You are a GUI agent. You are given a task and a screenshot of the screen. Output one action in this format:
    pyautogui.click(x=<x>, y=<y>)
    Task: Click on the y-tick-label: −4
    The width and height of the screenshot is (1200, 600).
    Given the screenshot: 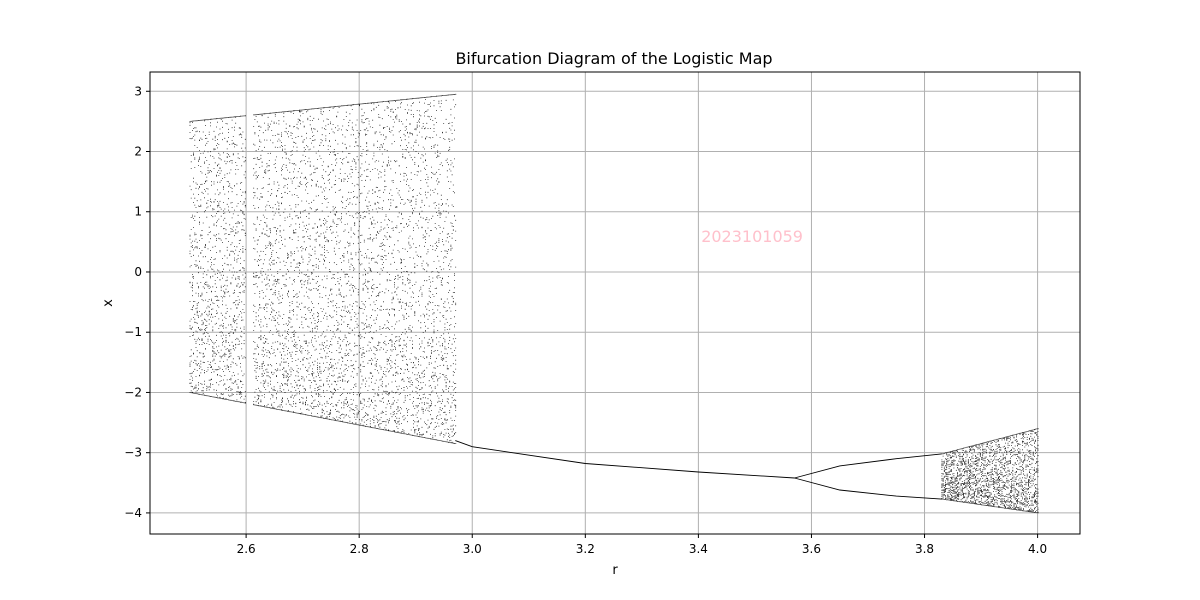 What is the action you would take?
    pyautogui.click(x=133, y=513)
    